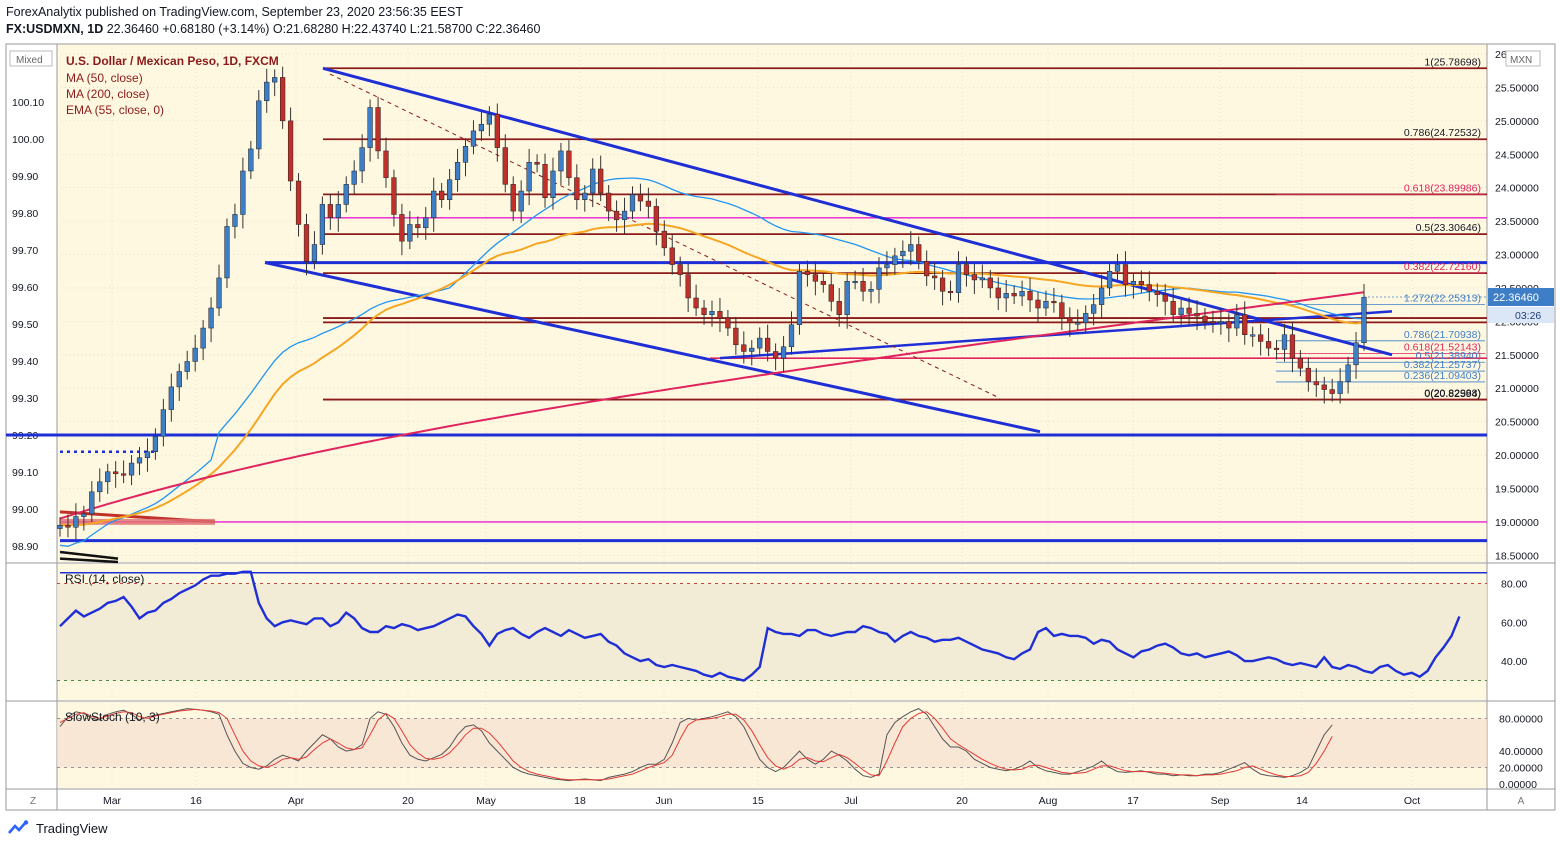  What do you see at coordinates (1514, 662) in the screenshot?
I see `rsi-tick-label: 40.00` at bounding box center [1514, 662].